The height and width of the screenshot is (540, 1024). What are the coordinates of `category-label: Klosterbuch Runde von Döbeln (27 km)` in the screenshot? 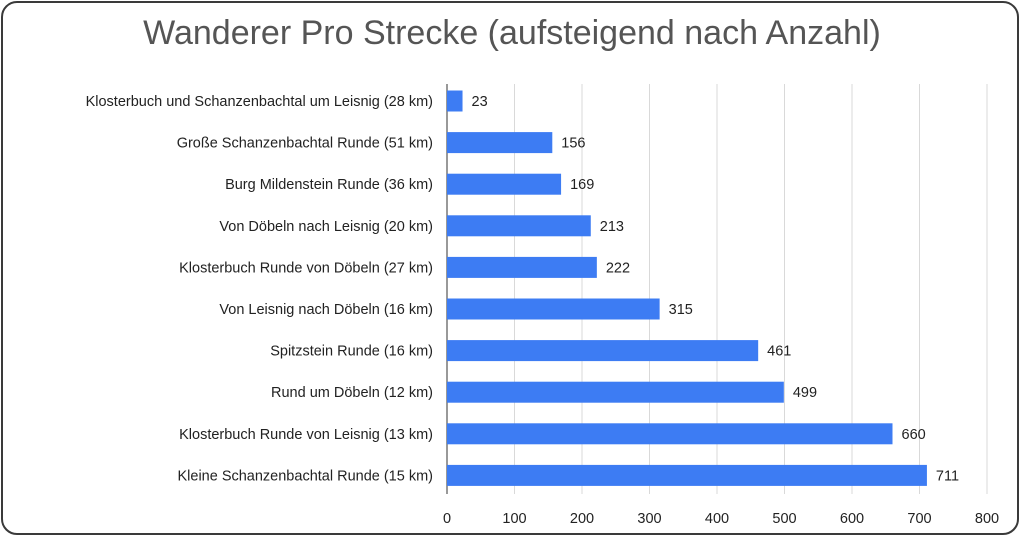 It's located at (306, 268).